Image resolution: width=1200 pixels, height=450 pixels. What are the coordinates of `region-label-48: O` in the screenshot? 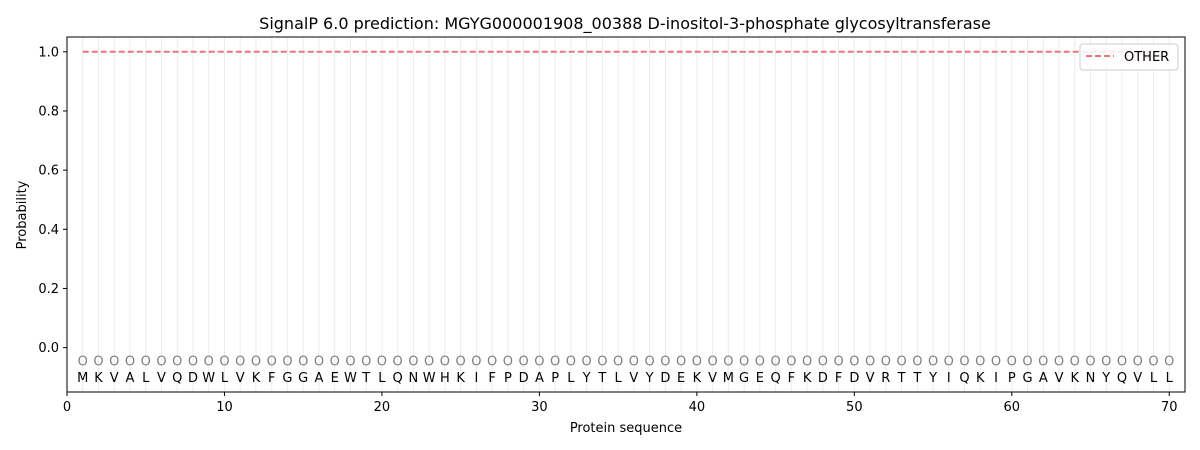 It's located at (823, 361).